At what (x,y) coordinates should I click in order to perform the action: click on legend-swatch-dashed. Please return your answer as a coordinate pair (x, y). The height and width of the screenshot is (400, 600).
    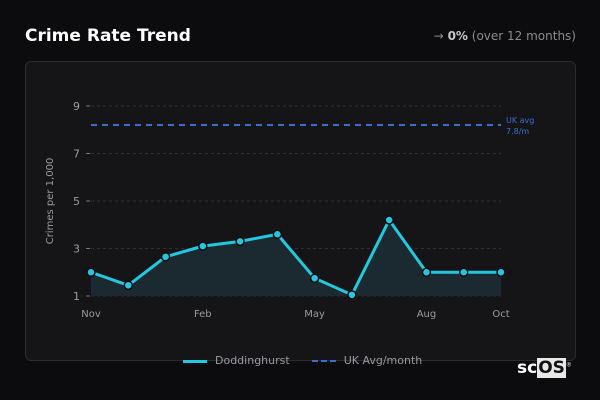
    Looking at the image, I should click on (323, 361).